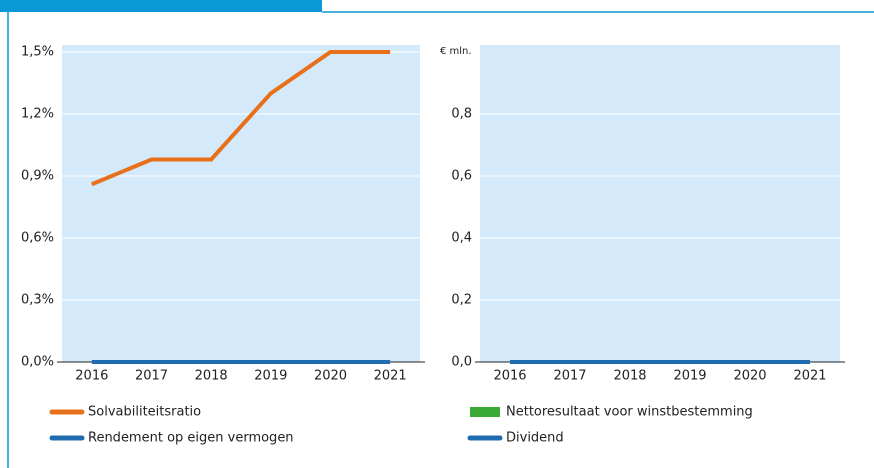  I want to click on y-tick-label: 0,6%, so click(37, 238).